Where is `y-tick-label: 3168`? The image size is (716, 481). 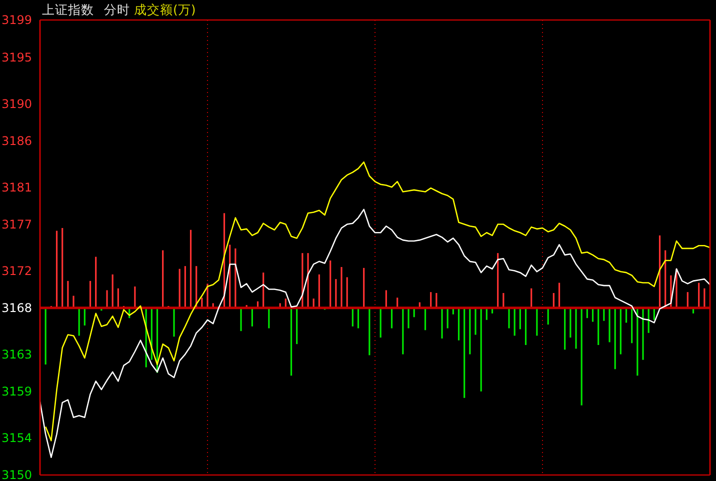
y-tick-label: 3168 is located at coordinates (16, 308).